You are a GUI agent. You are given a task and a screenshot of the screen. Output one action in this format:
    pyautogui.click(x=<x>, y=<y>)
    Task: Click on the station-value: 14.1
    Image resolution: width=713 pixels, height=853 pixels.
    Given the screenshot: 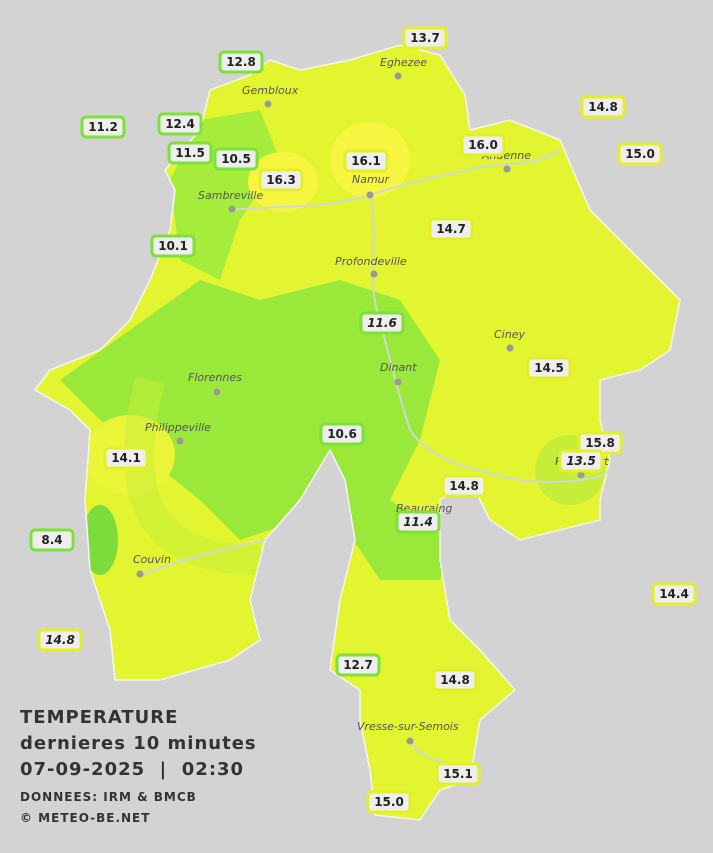 What is the action you would take?
    pyautogui.click(x=126, y=458)
    